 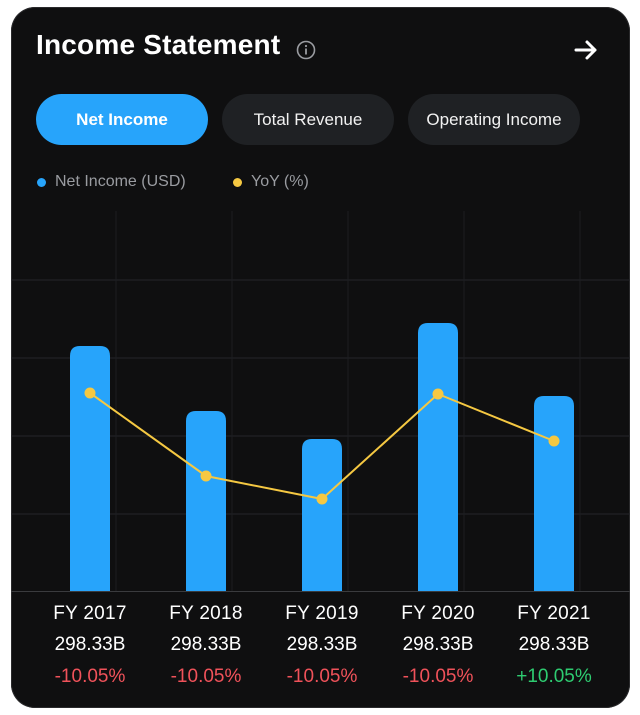 I want to click on summary-year: FY 2020, so click(x=438, y=613).